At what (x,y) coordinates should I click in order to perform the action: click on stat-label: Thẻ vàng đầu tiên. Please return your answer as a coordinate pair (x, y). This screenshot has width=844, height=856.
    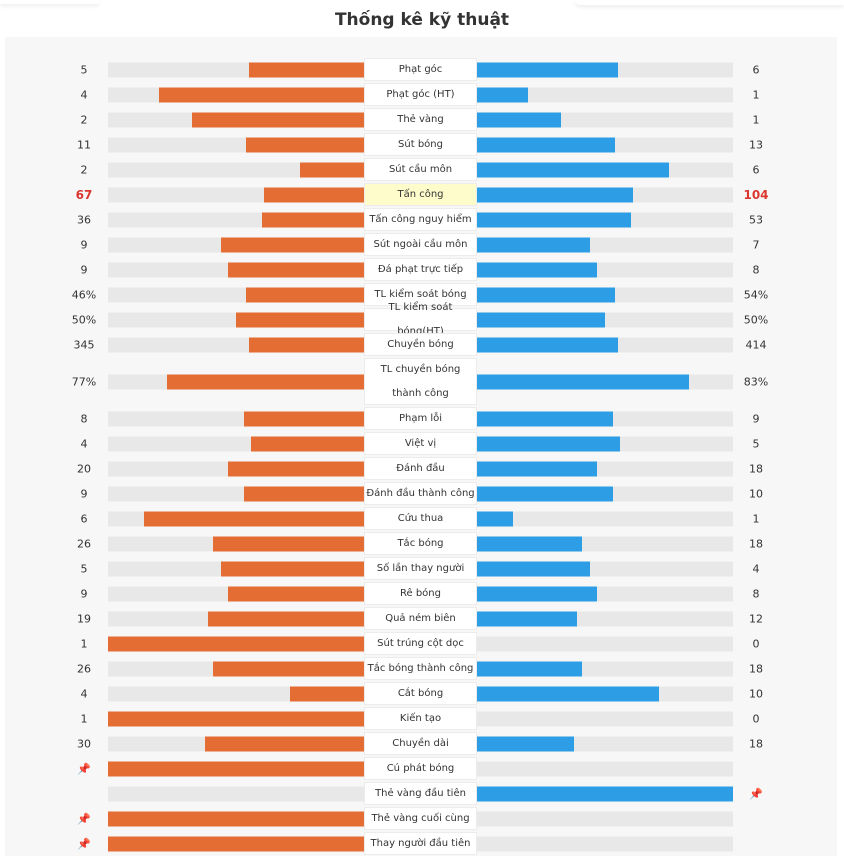
    Looking at the image, I should click on (420, 793).